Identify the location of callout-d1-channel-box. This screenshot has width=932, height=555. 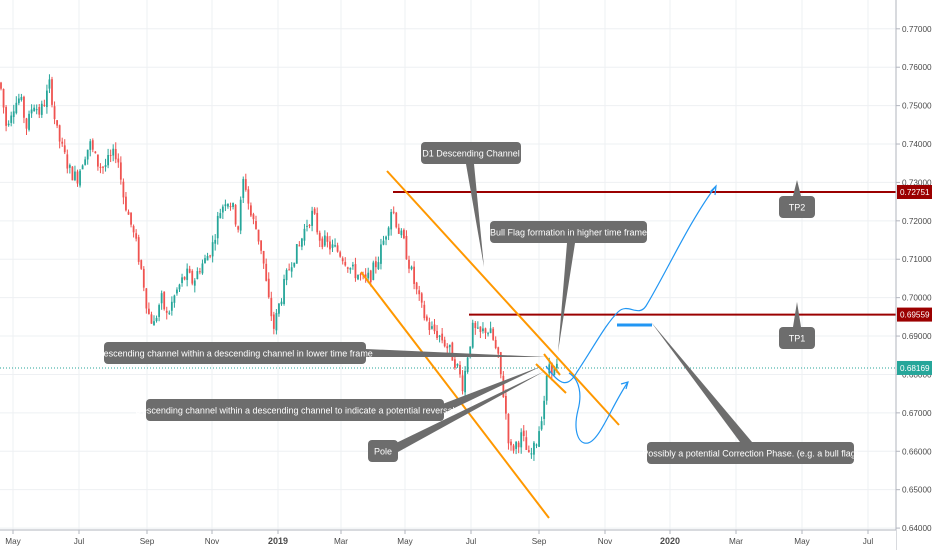
(471, 153).